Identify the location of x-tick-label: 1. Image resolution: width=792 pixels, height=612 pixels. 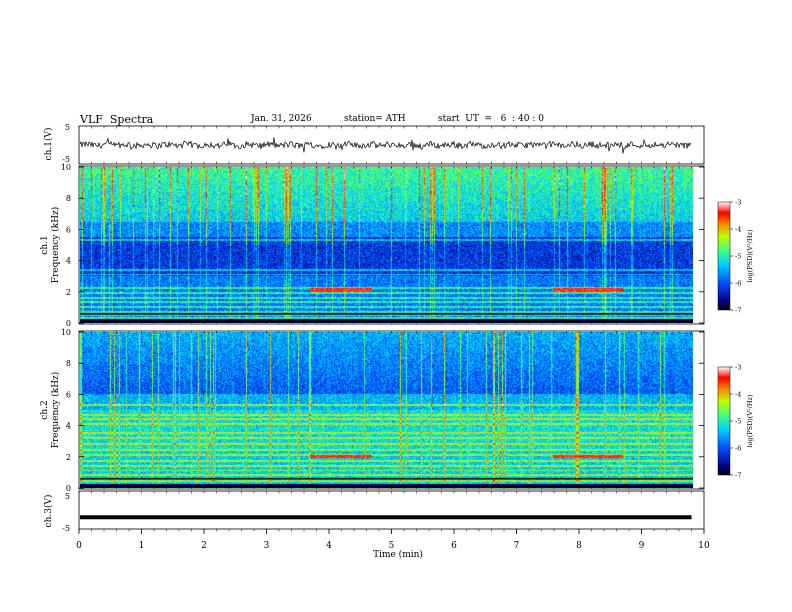
(142, 546).